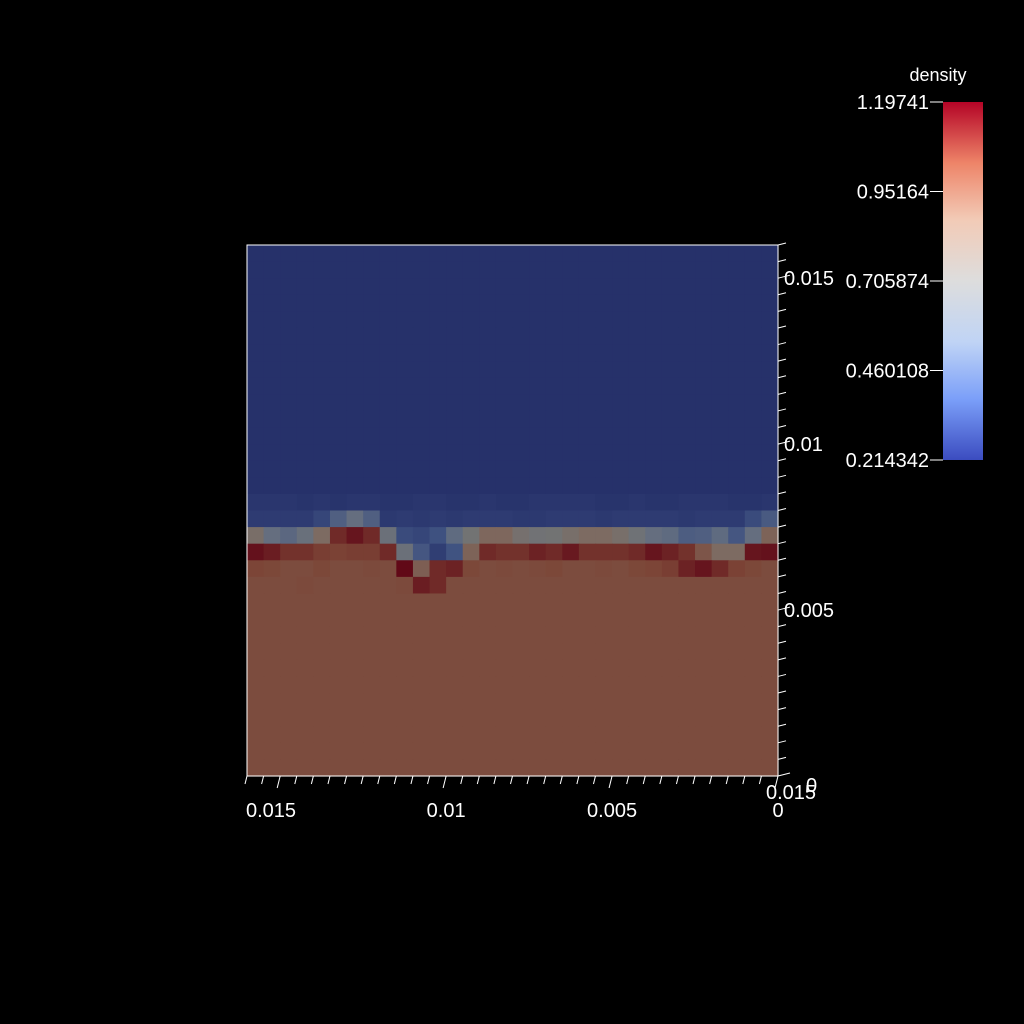  Describe the element at coordinates (805, 519) in the screenshot. I see `y-axis: 0 0.005 0.01 0.015` at that location.